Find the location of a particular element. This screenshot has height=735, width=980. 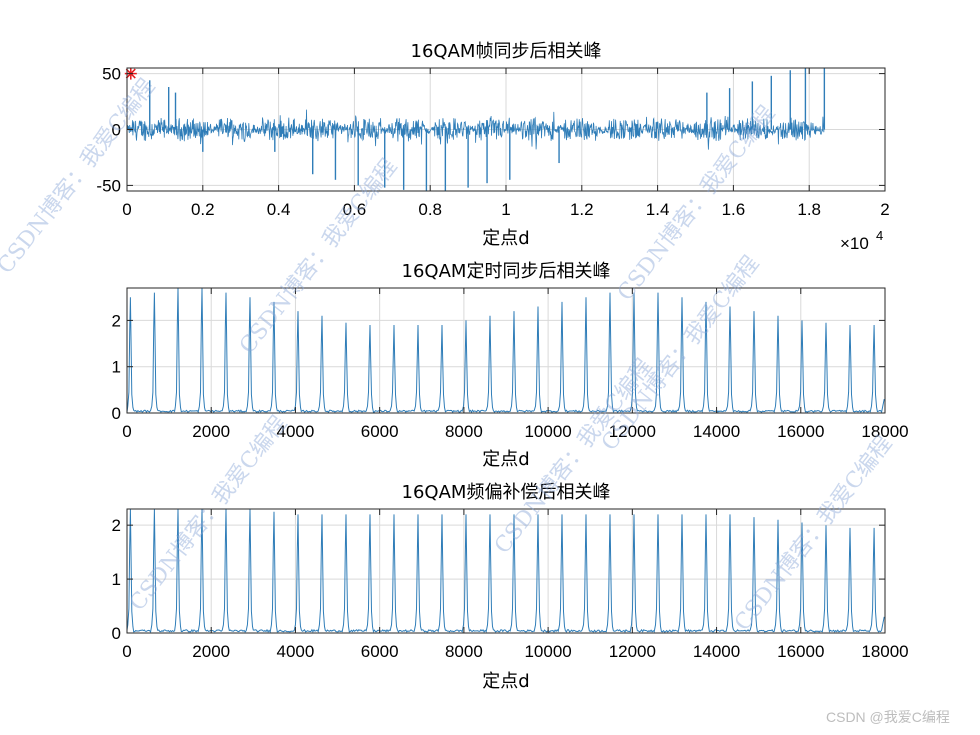

x-exponent-label: ×10 4 is located at coordinates (861, 240).